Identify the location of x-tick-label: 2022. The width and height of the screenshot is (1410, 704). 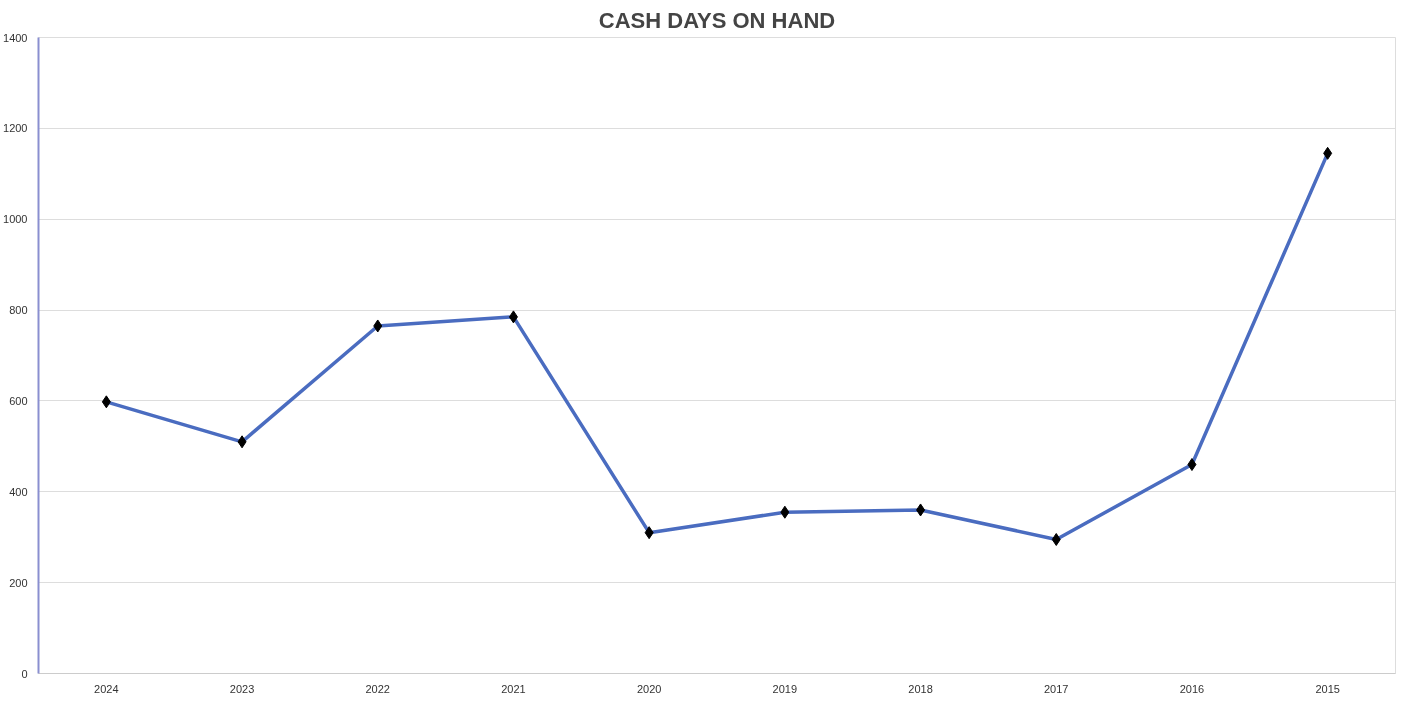
(377, 688).